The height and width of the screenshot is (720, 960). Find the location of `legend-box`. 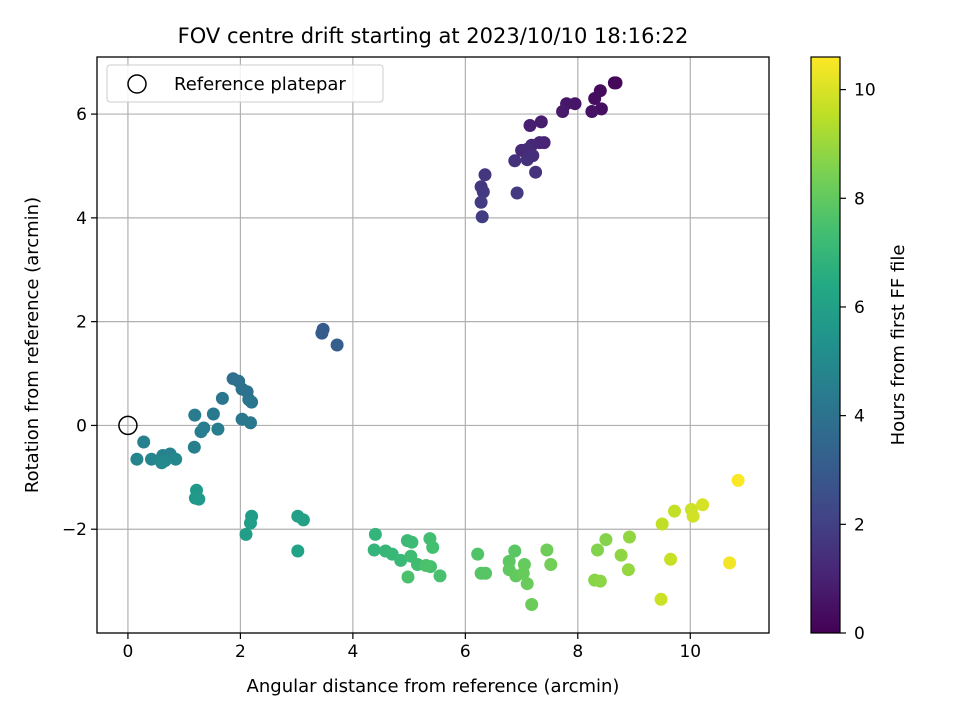

legend-box is located at coordinates (245, 83).